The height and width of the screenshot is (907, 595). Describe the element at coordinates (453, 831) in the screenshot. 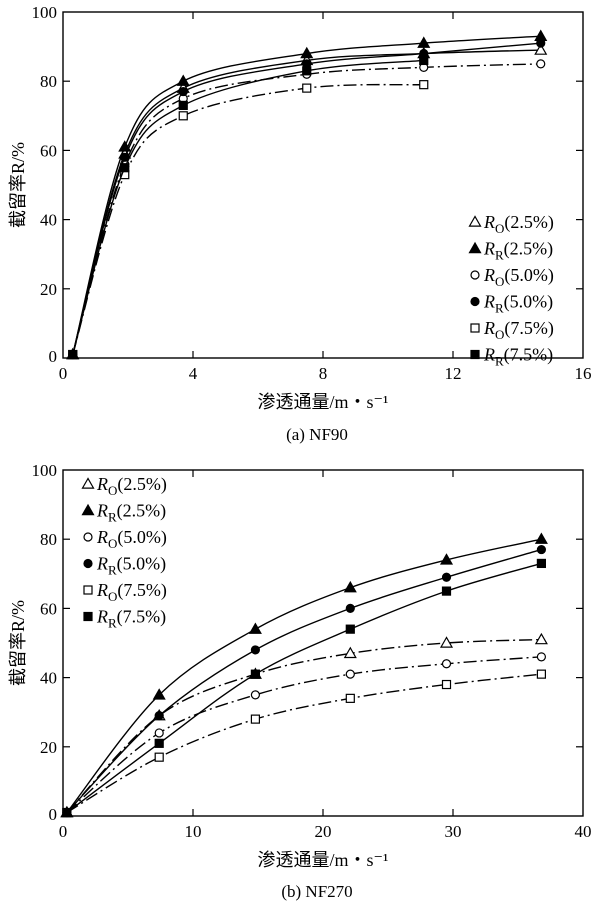

I see `x-tick-label: 30` at that location.